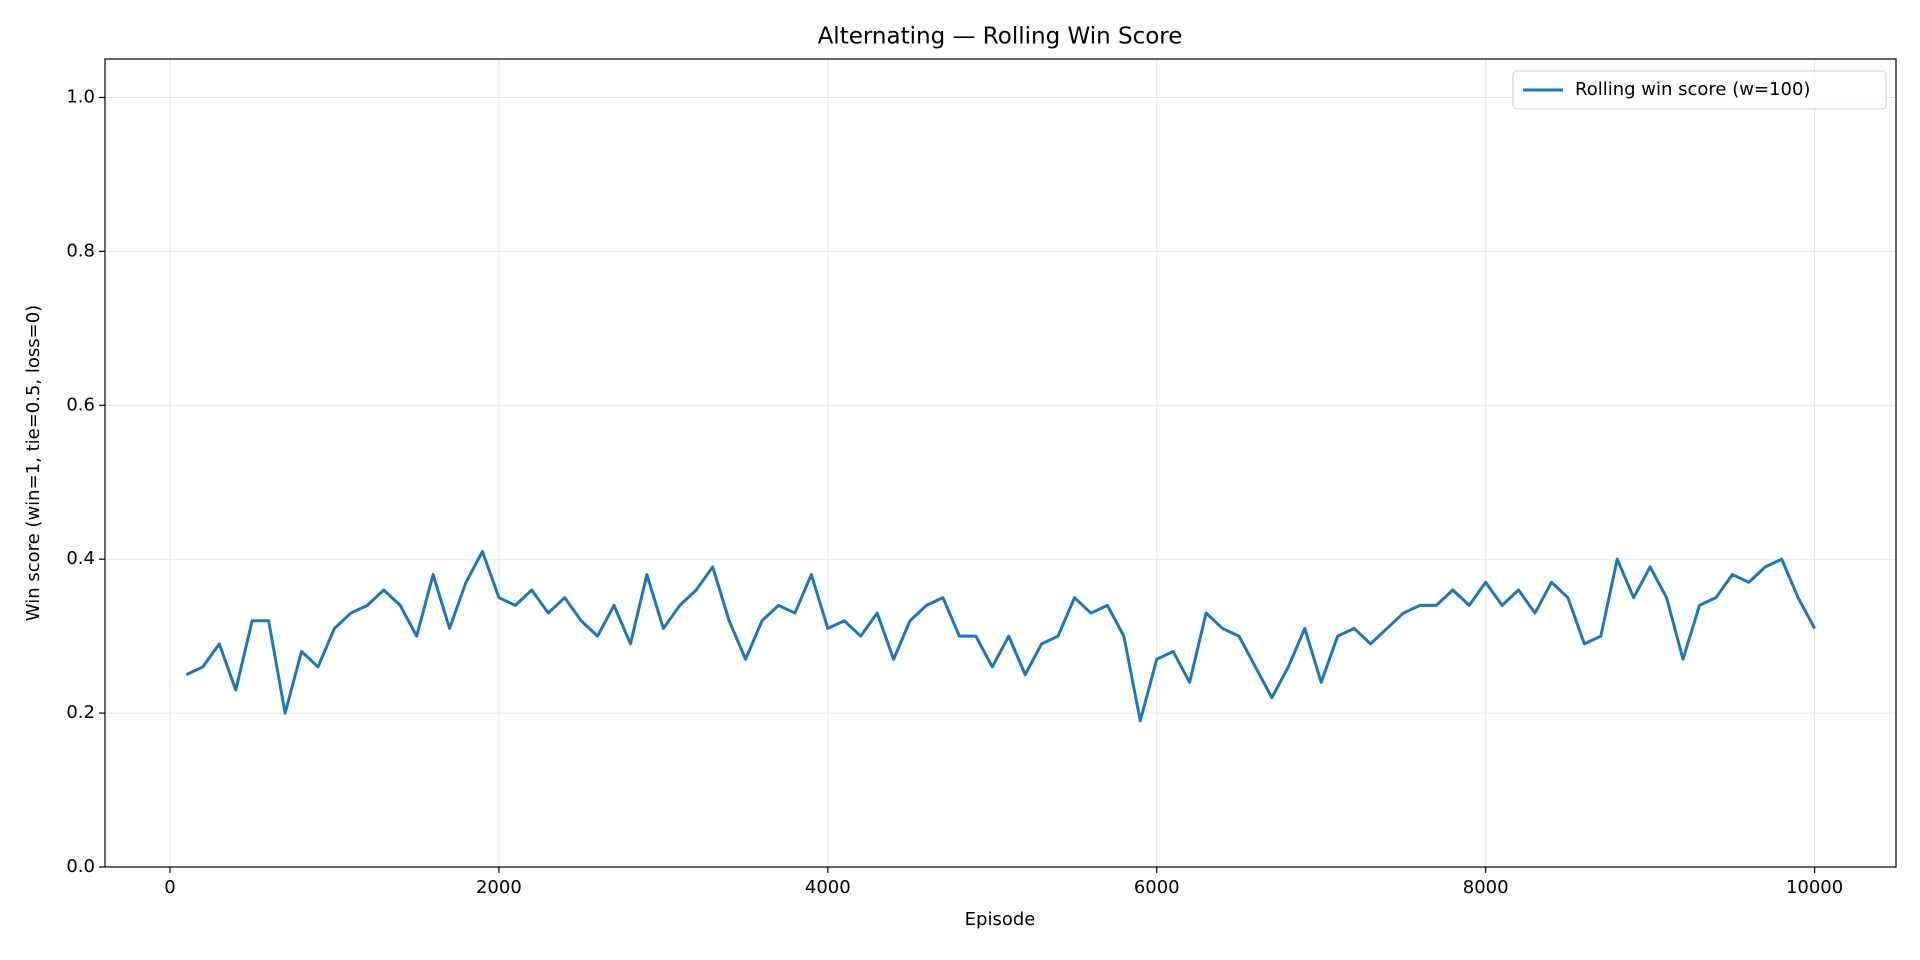 Image resolution: width=1920 pixels, height=960 pixels. I want to click on x-tick-label: 8000, so click(1486, 887).